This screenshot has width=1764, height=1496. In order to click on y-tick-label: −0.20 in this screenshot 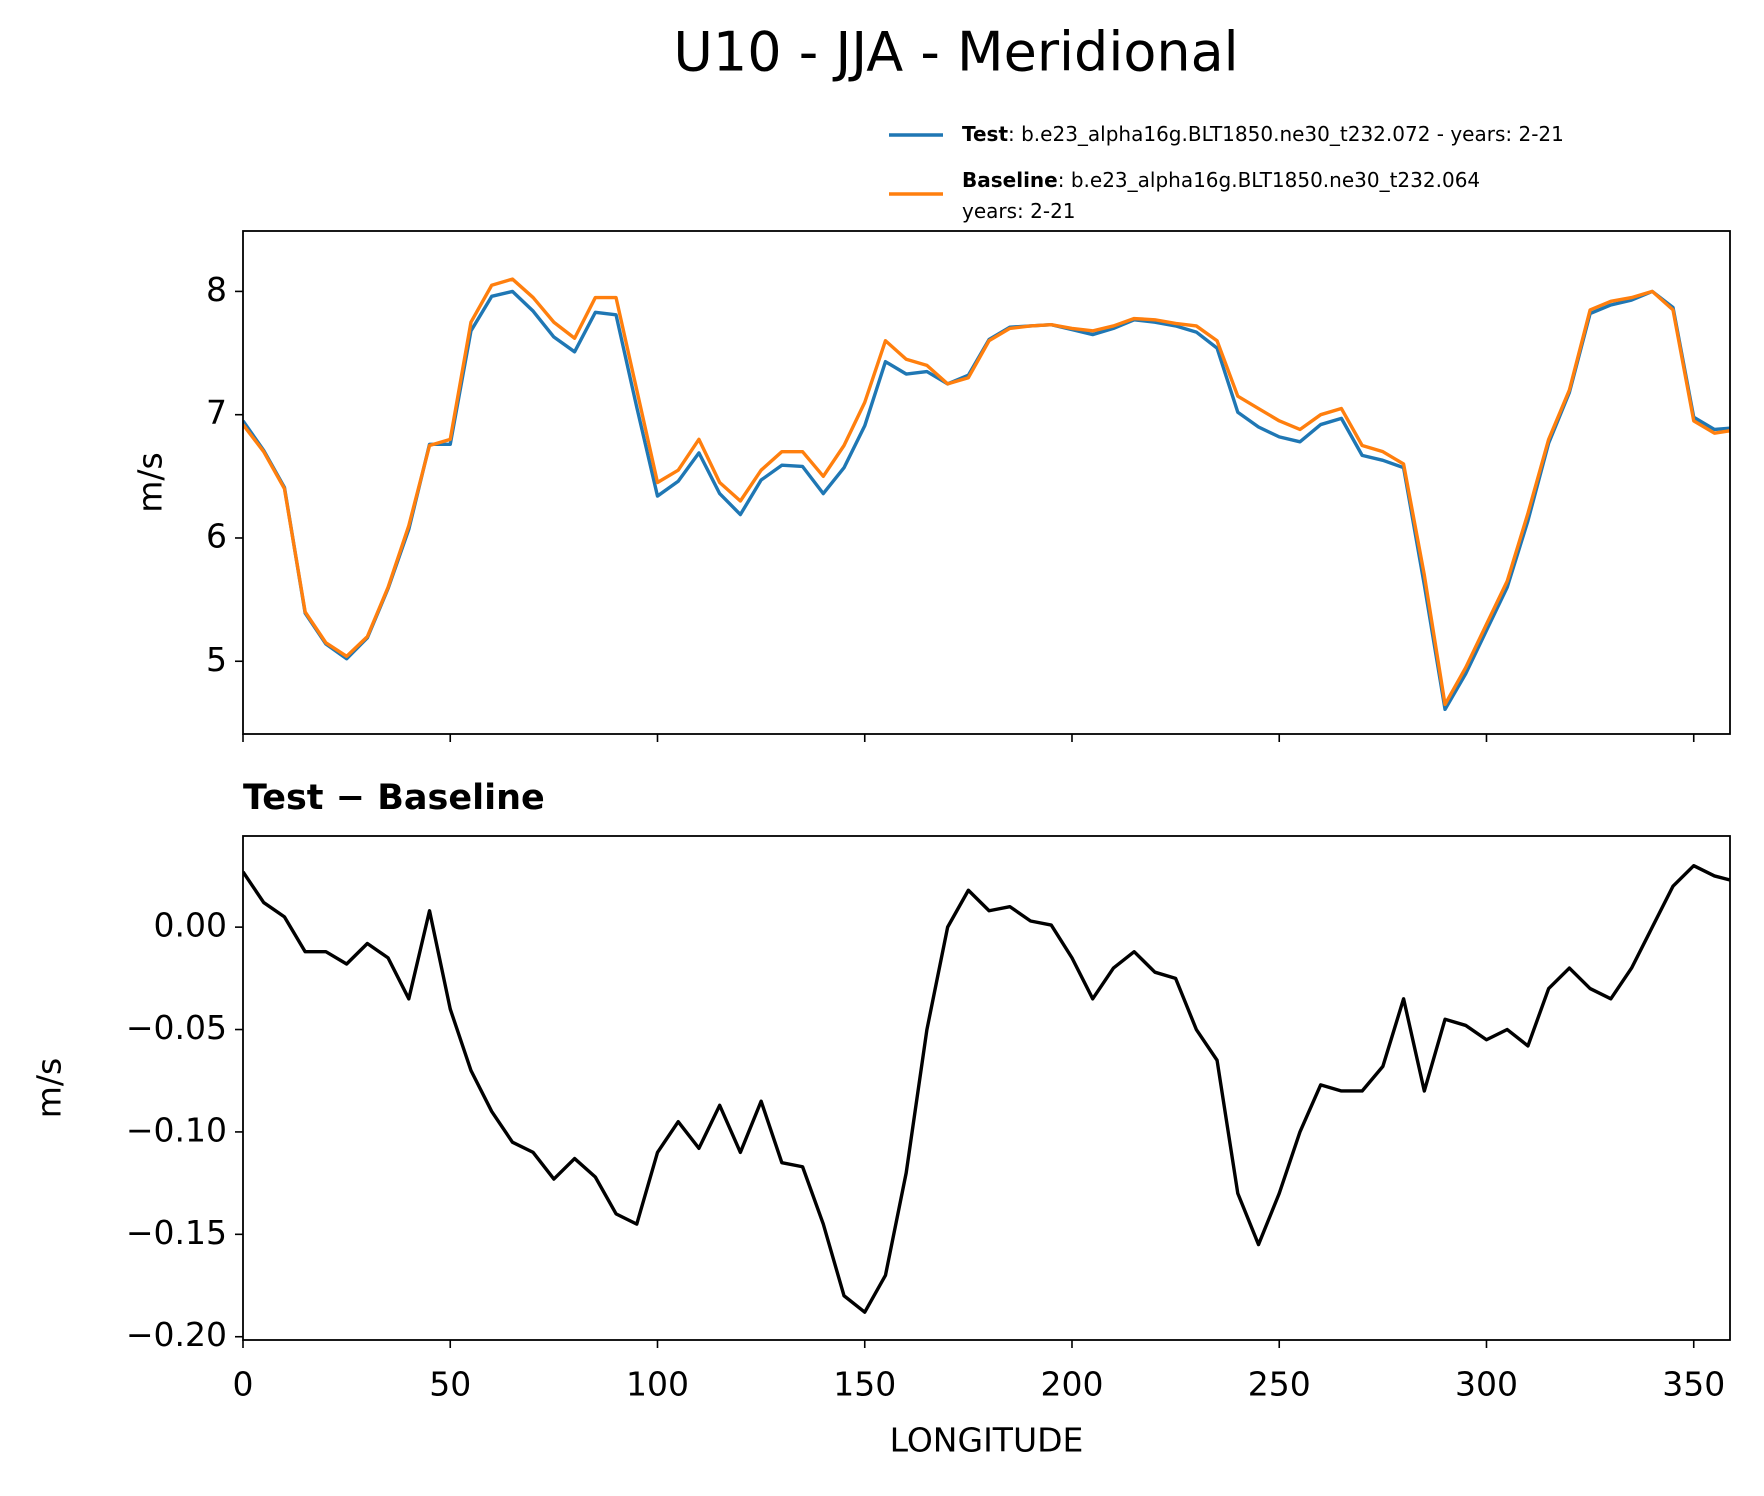, I will do `click(176, 1334)`.